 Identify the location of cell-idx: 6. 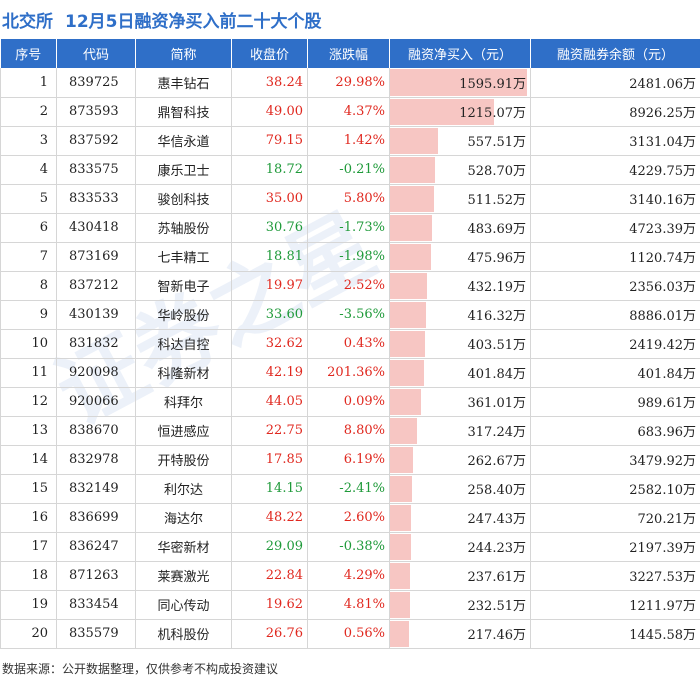
(28, 228).